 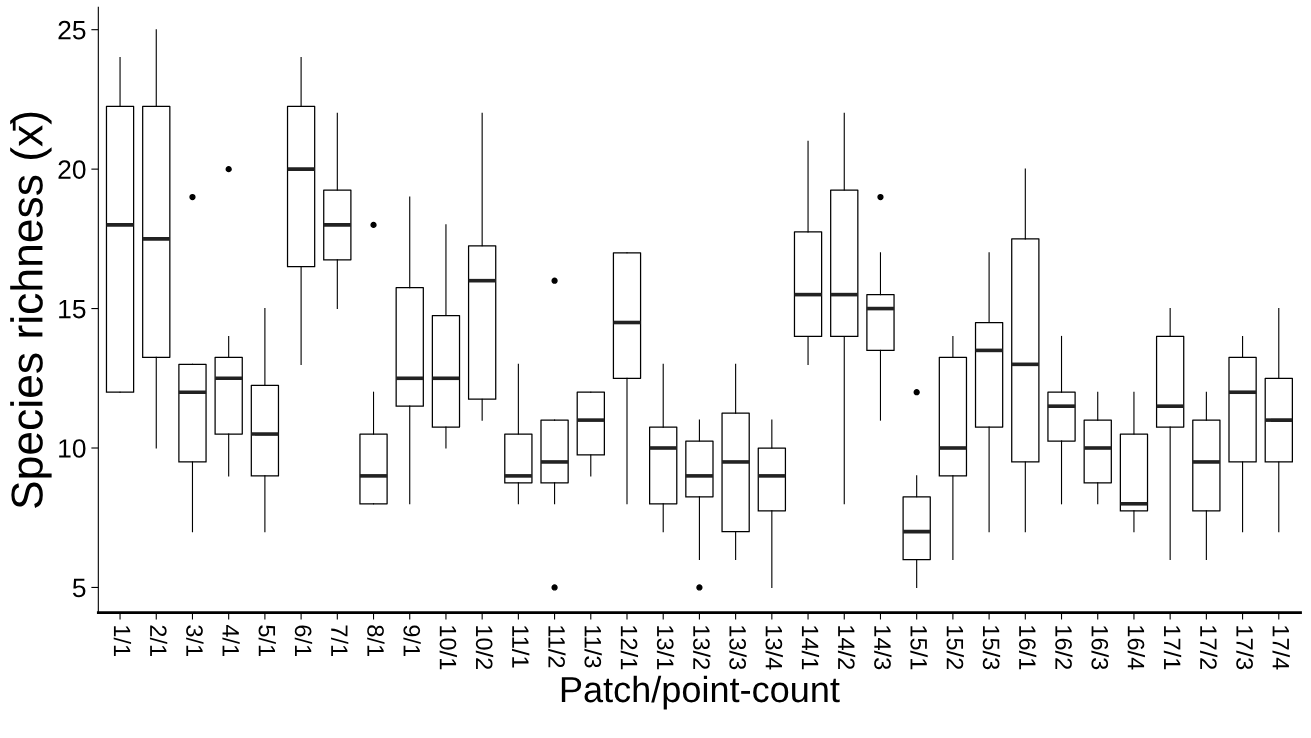 What do you see at coordinates (1172, 648) in the screenshot?
I see `x-tick-label: 17/1` at bounding box center [1172, 648].